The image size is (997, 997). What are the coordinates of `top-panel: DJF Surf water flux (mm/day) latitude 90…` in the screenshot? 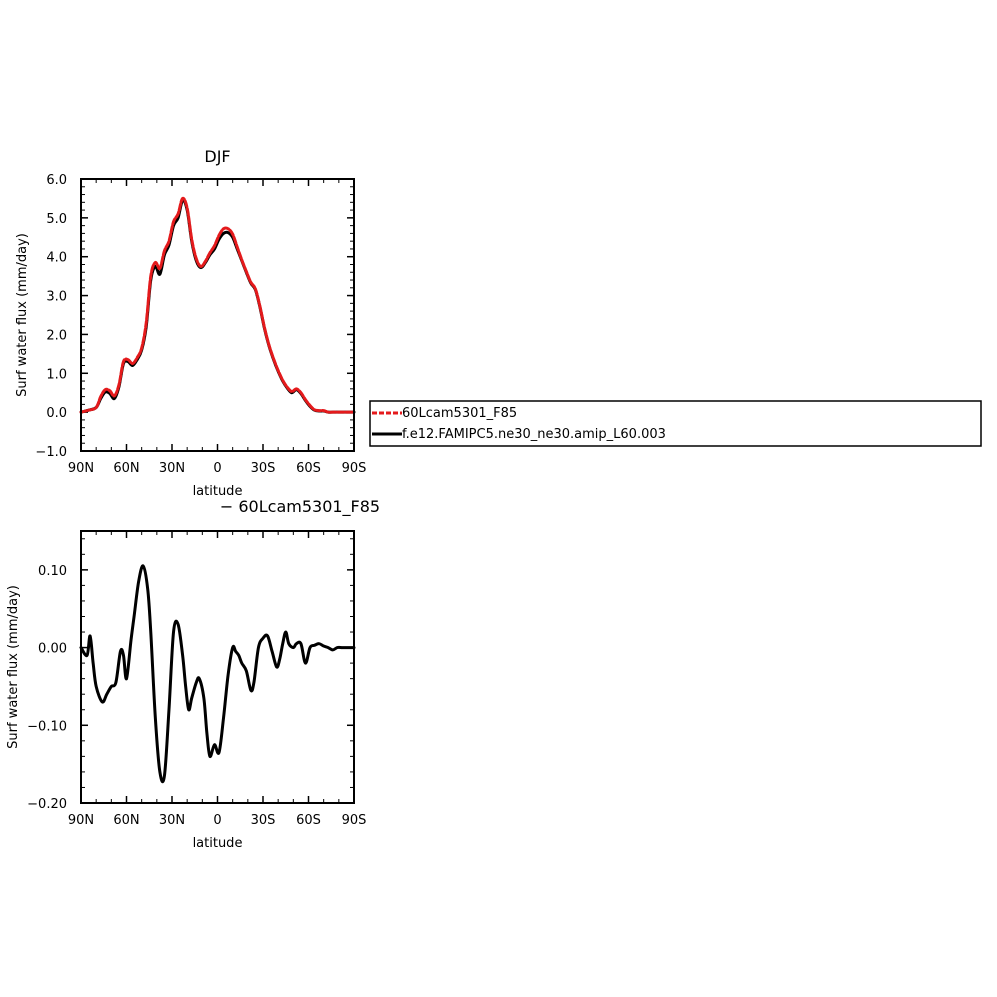 It's located at (190, 323).